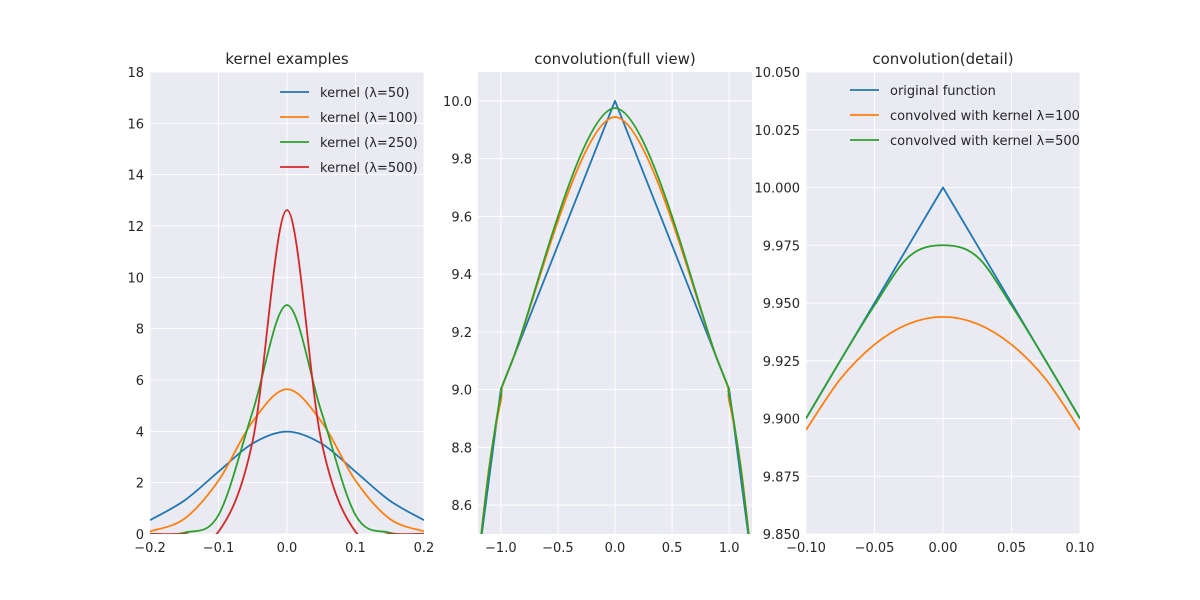  I want to click on x-tick-label: 0.10, so click(1080, 548).